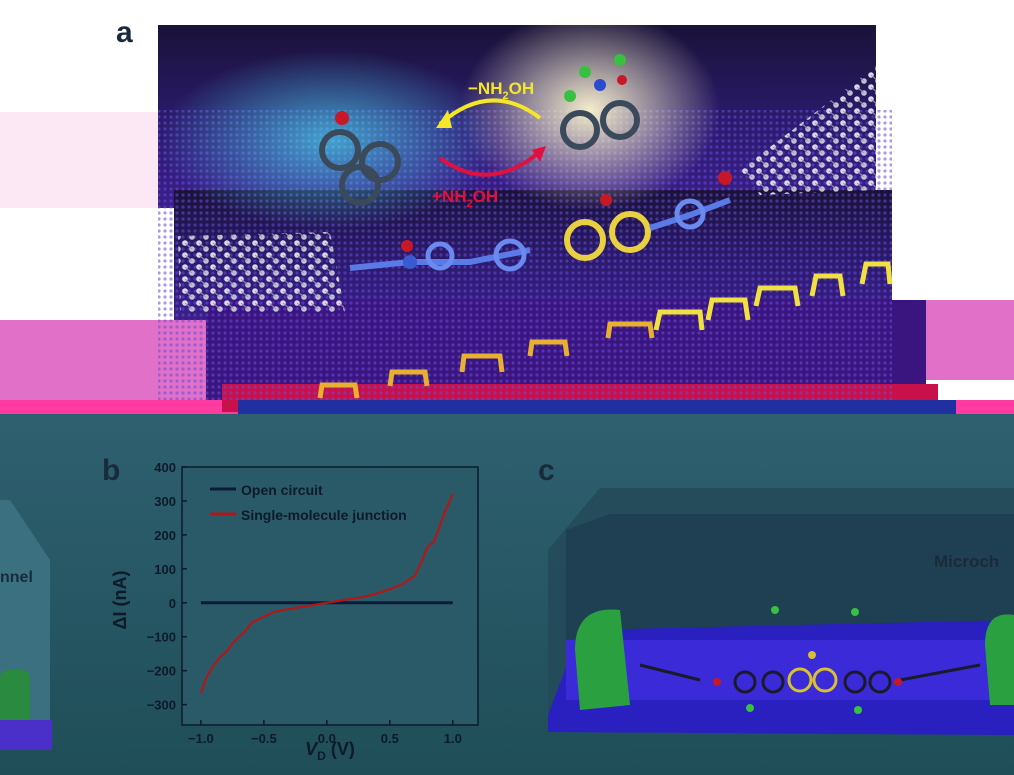 The height and width of the screenshot is (775, 1014). Describe the element at coordinates (120, 600) in the screenshot. I see `y-axis-label: ΔI (nA)` at that location.